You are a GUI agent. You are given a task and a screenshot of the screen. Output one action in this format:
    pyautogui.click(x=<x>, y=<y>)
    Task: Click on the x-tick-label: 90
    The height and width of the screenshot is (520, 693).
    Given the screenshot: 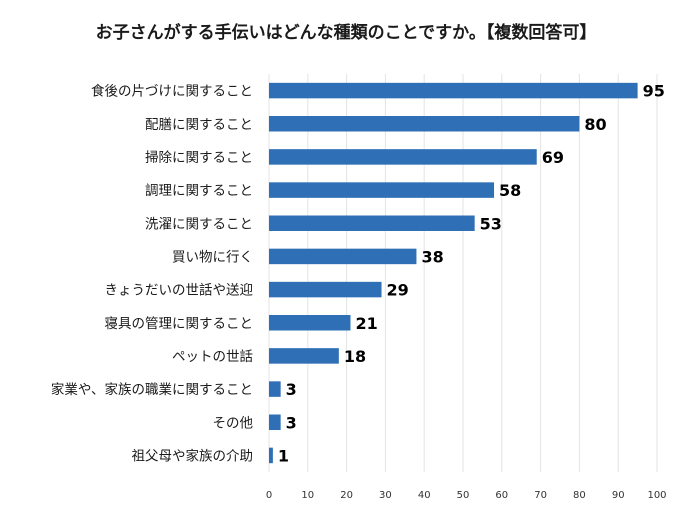 What is the action you would take?
    pyautogui.click(x=618, y=495)
    